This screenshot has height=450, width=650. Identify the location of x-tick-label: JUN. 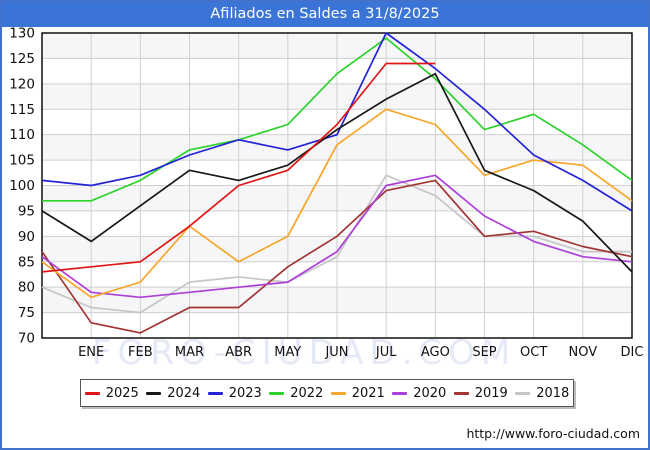
(336, 352).